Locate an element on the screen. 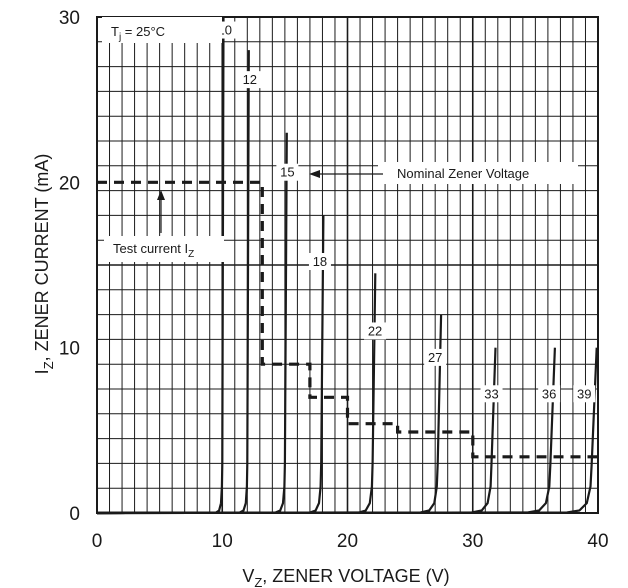  y-tick-label: 0 is located at coordinates (74, 514).